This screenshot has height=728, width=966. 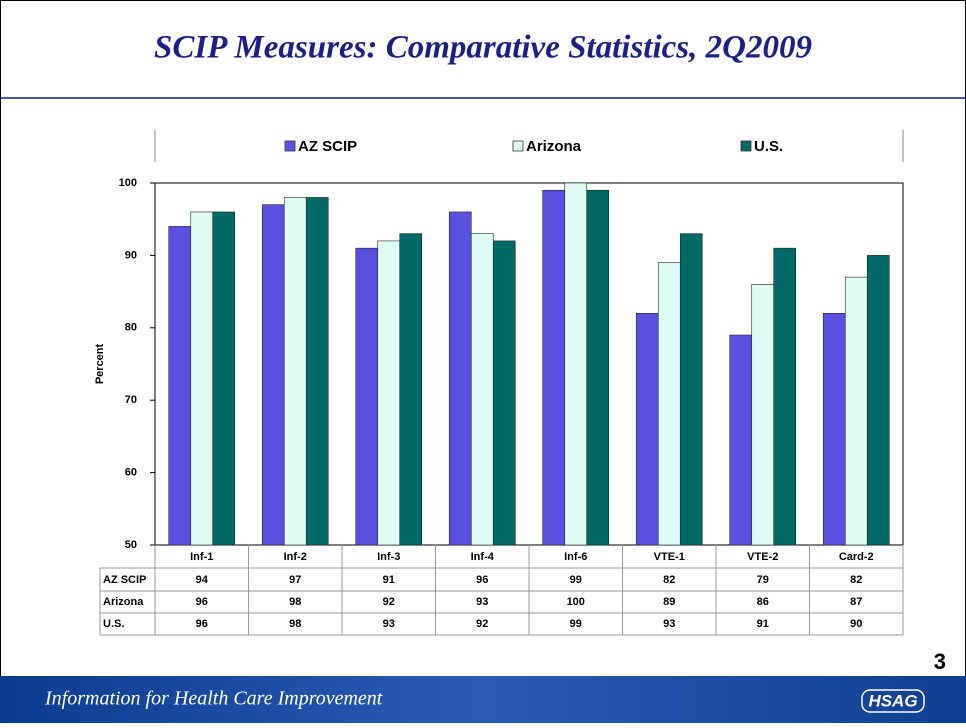 What do you see at coordinates (202, 580) in the screenshot?
I see `table-cell: 94` at bounding box center [202, 580].